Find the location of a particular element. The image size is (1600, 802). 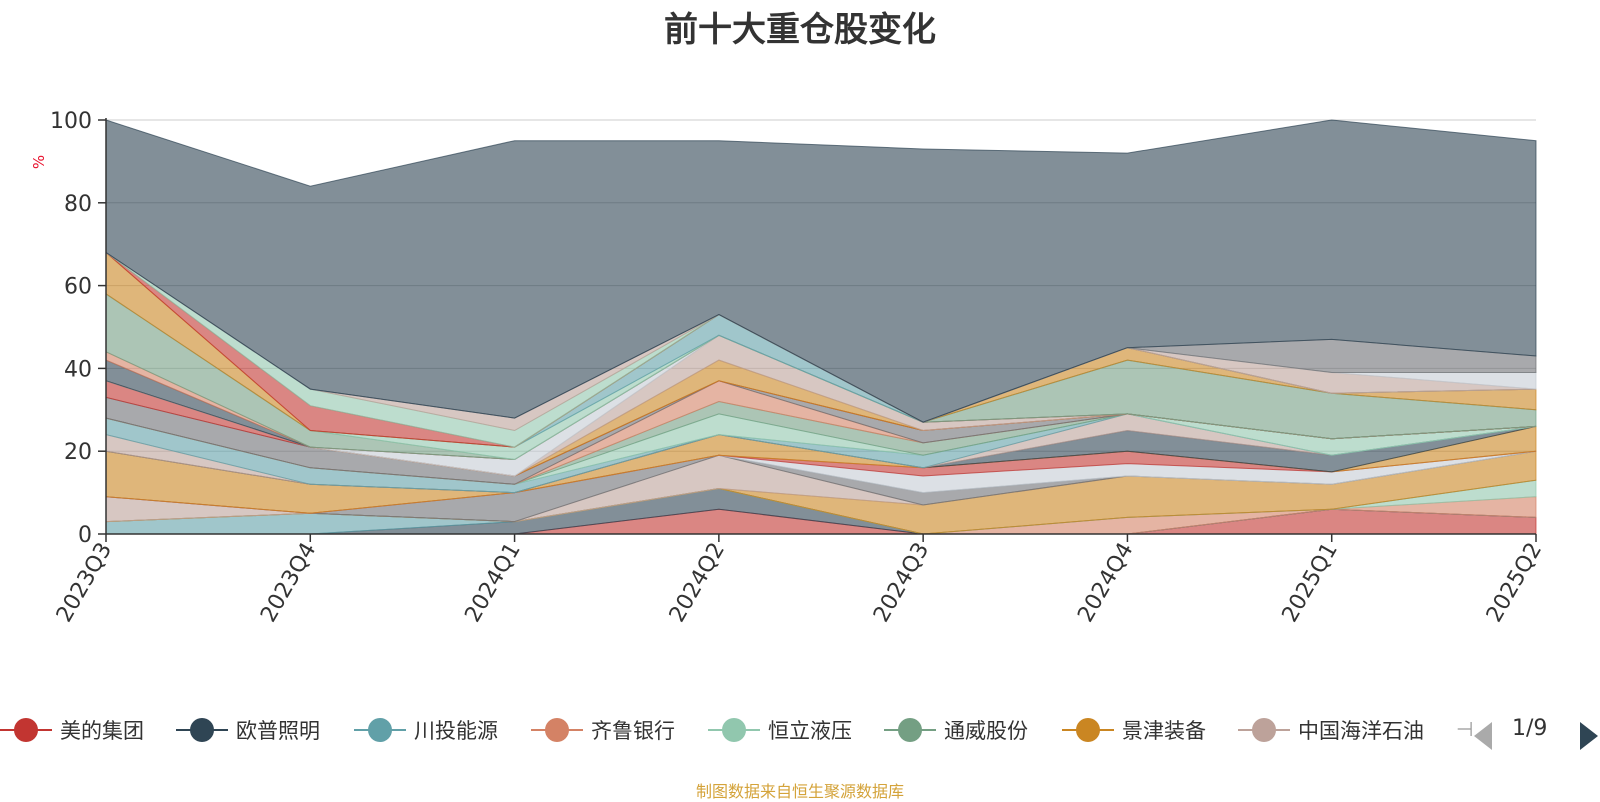

legend-item: 景津装备 is located at coordinates (1134, 730).